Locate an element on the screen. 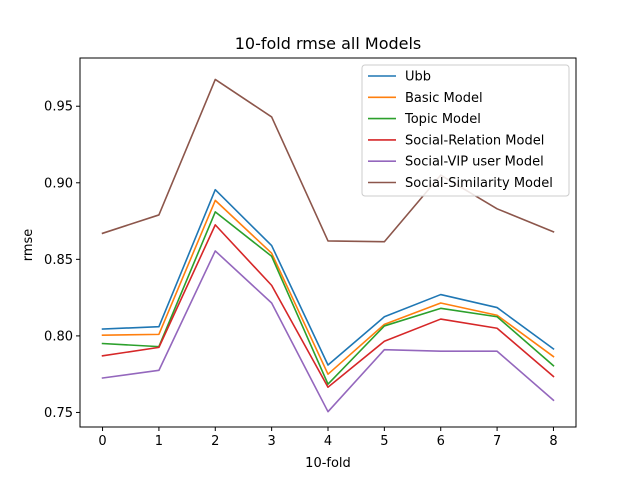 The image size is (640, 480). y-axis-label: rmse is located at coordinates (28, 245).